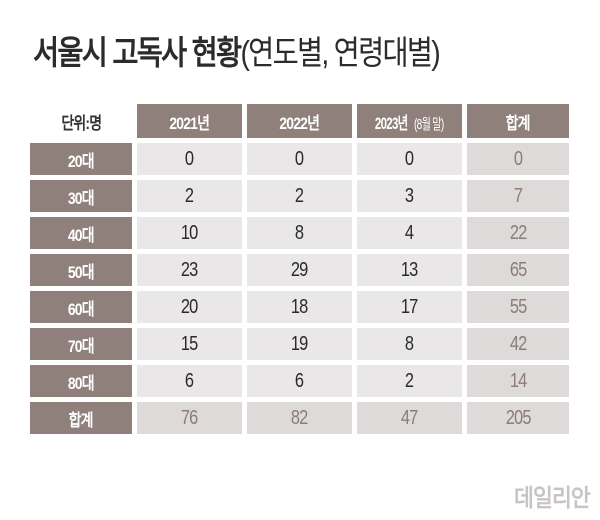 The image size is (600, 520). I want to click on table-cell: 3, so click(409, 196).